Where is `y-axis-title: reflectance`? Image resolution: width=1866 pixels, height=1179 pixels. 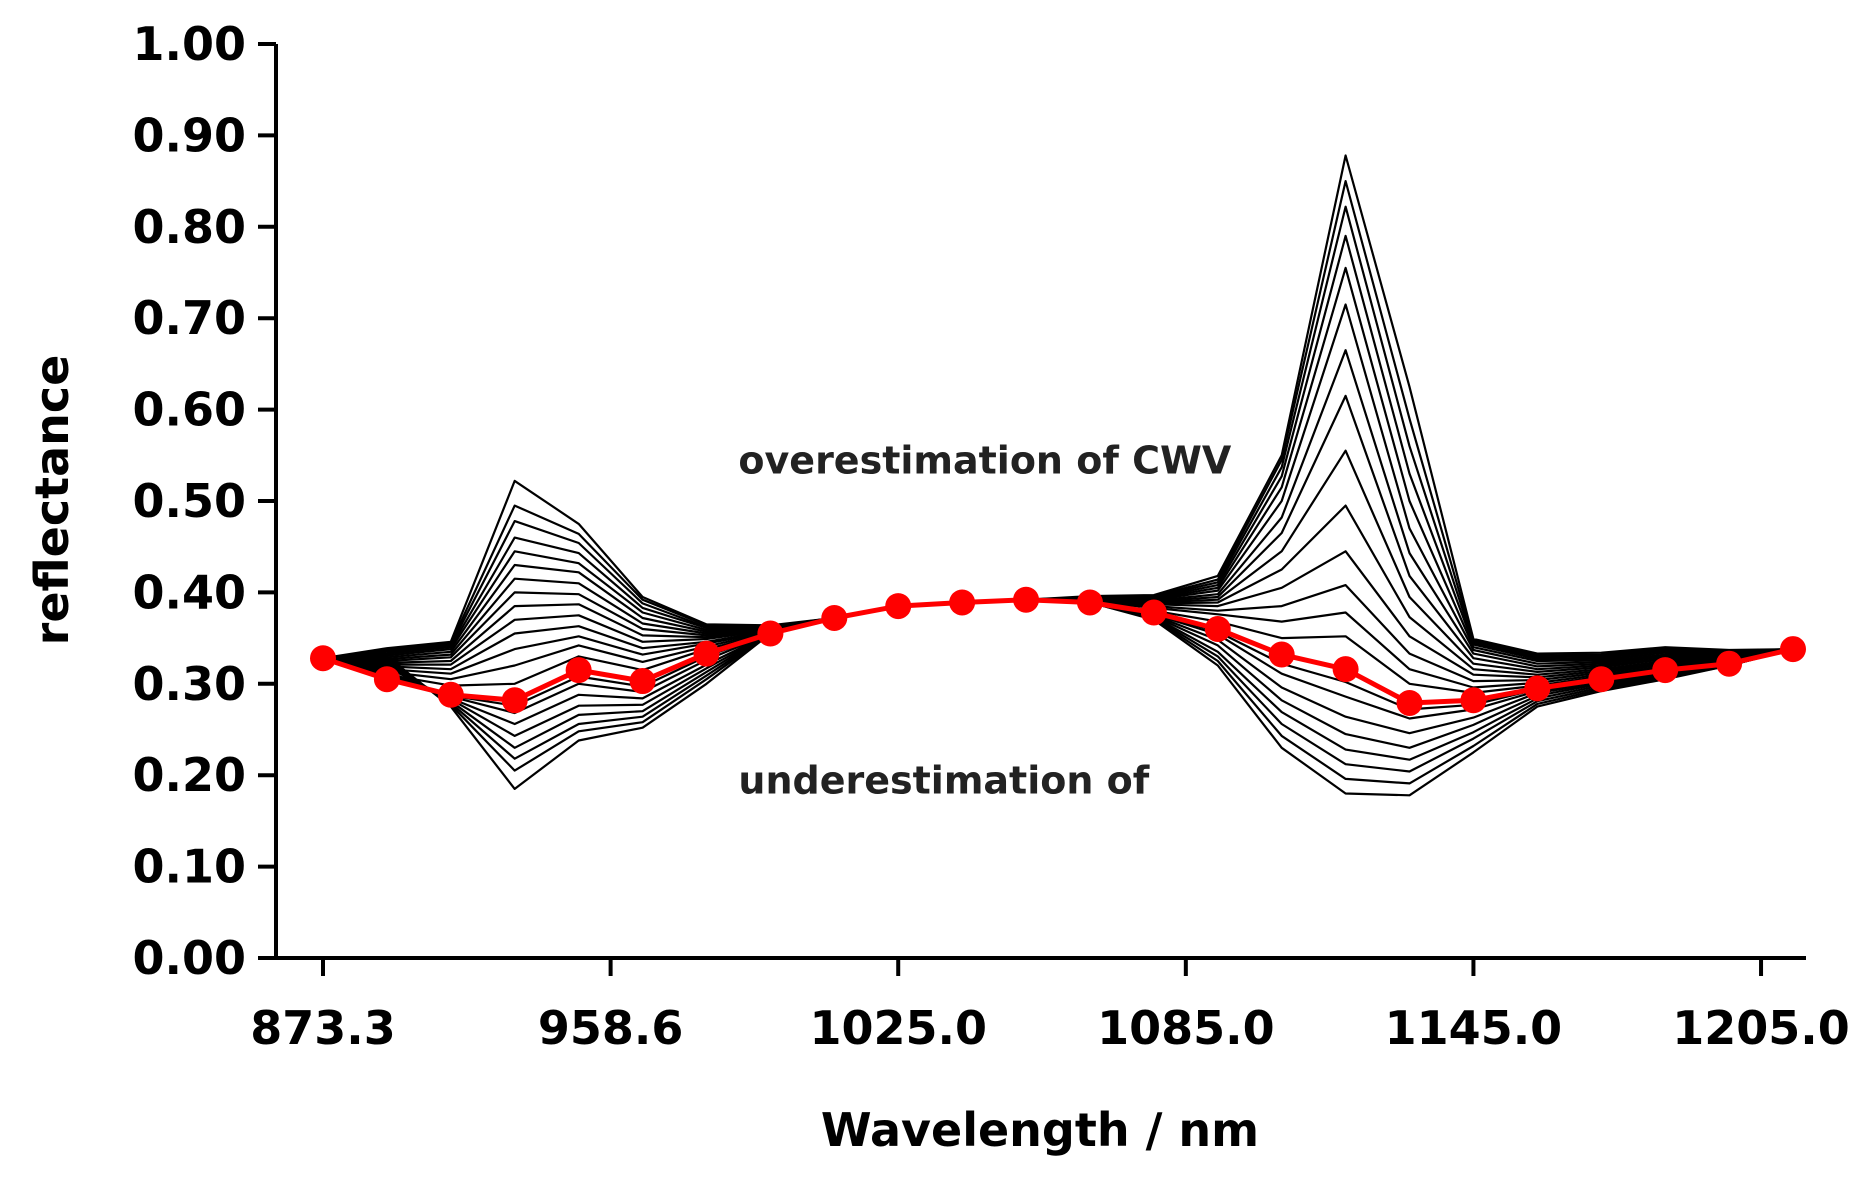
y-axis-title: reflectance is located at coordinates (52, 500).